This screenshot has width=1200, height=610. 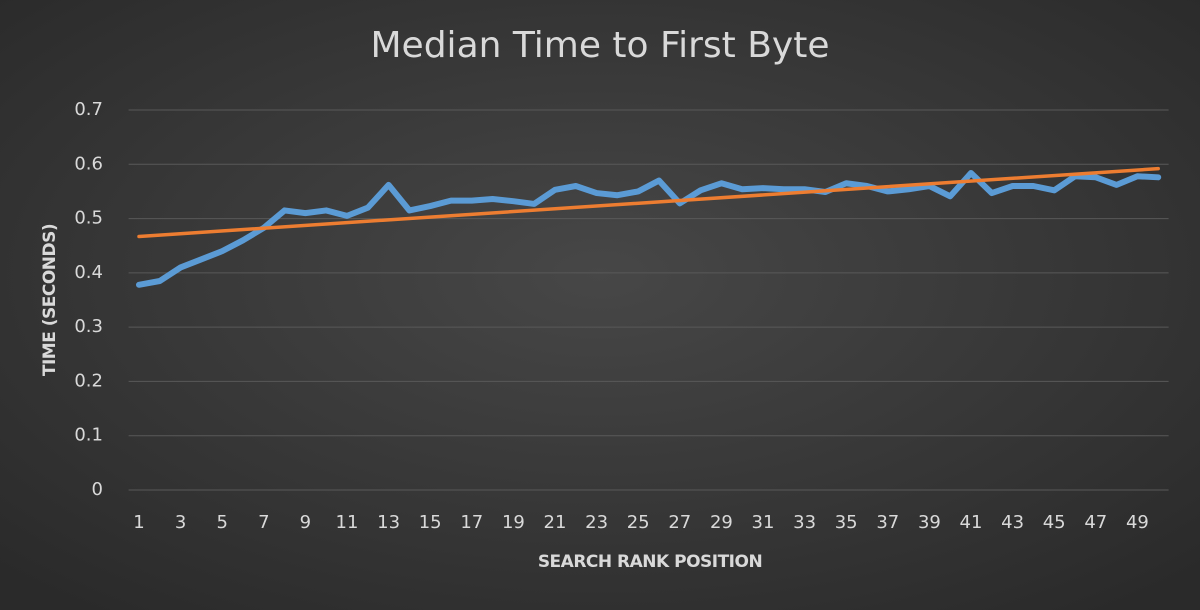 I want to click on y-tick-label: 0.5, so click(x=88, y=218).